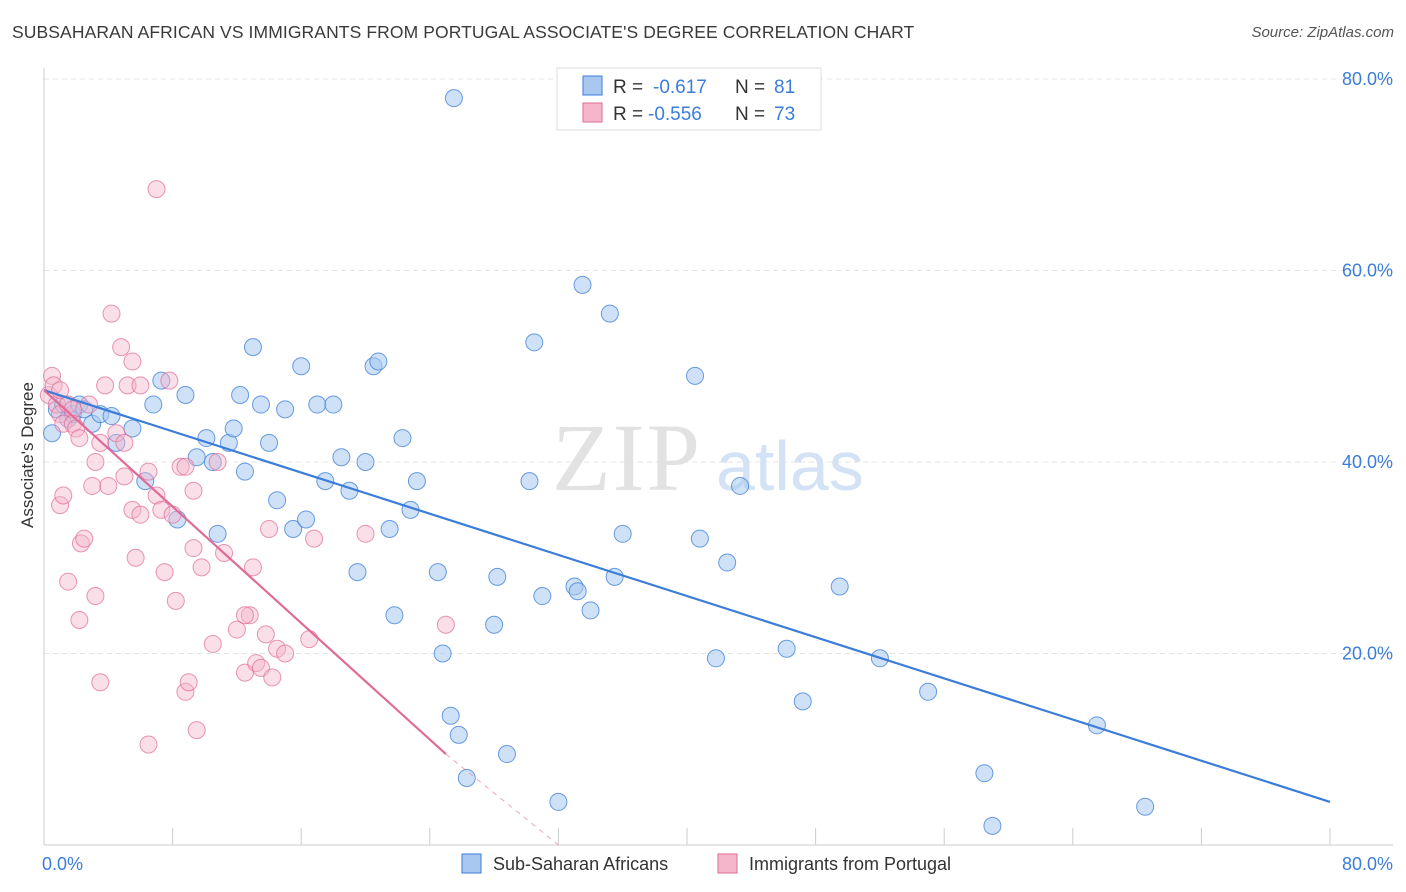  Describe the element at coordinates (784, 114) in the screenshot. I see `legend-n-value-2: 73` at that location.